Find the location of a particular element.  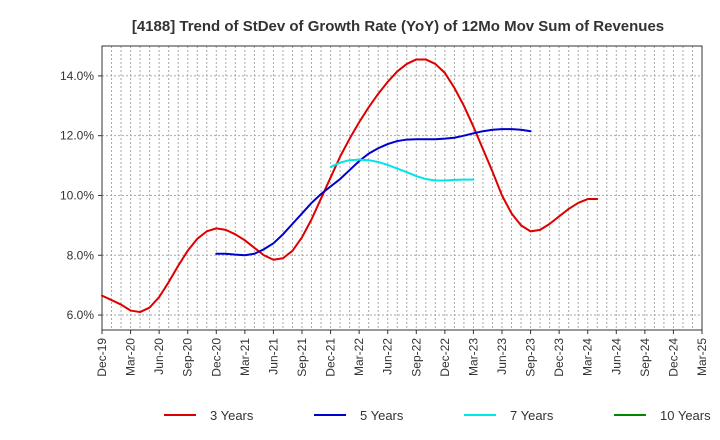

x-tick-label: Mar-25 is located at coordinates (702, 357).